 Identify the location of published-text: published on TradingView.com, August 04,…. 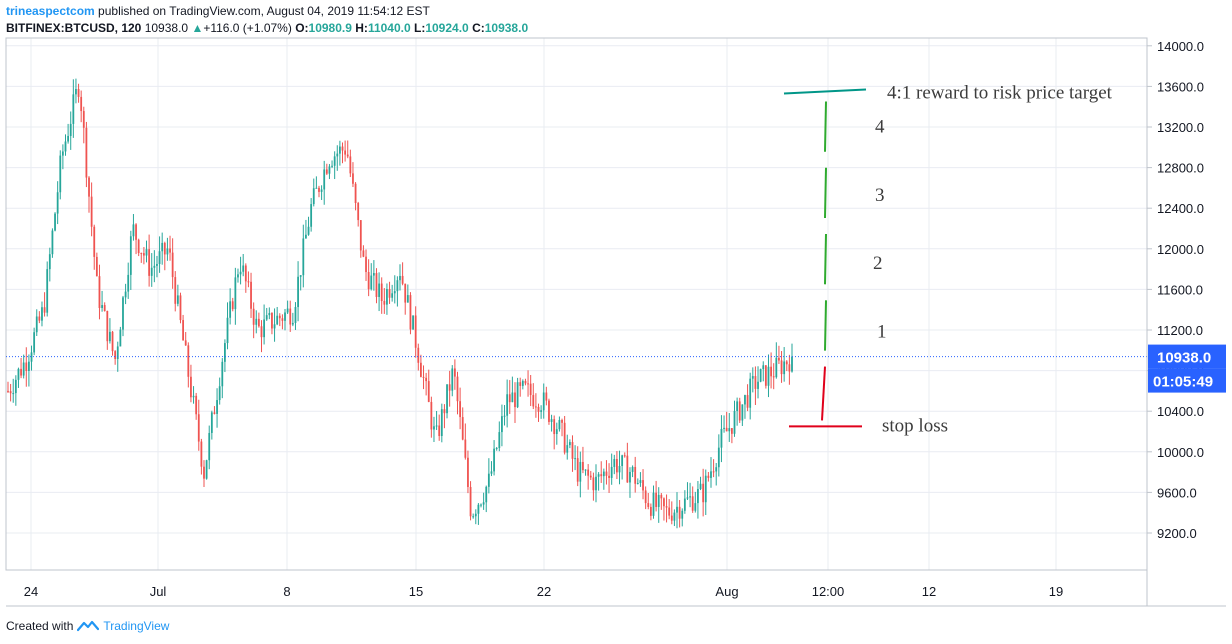
(264, 11).